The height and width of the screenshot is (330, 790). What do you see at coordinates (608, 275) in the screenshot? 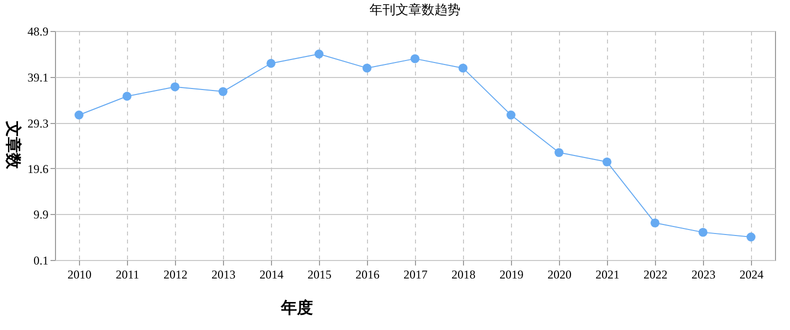
I see `x-tick-label: 2021` at bounding box center [608, 275].